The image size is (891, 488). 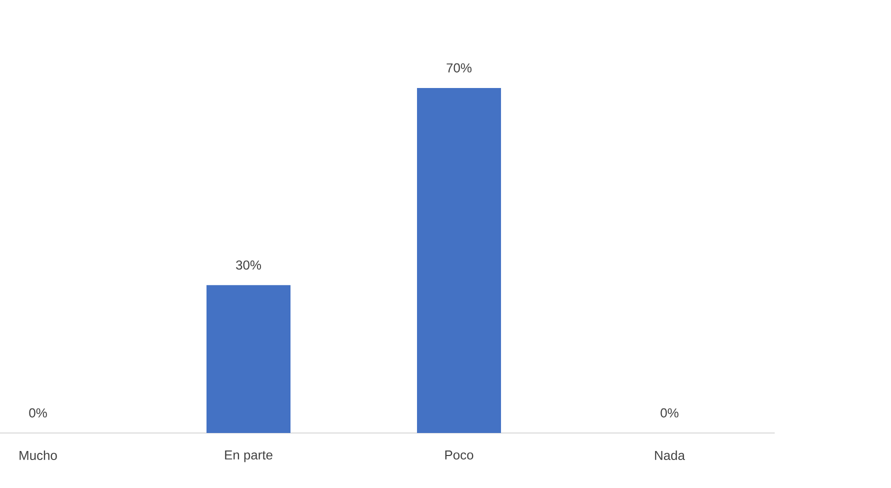 What do you see at coordinates (459, 67) in the screenshot?
I see `data-label: 70%` at bounding box center [459, 67].